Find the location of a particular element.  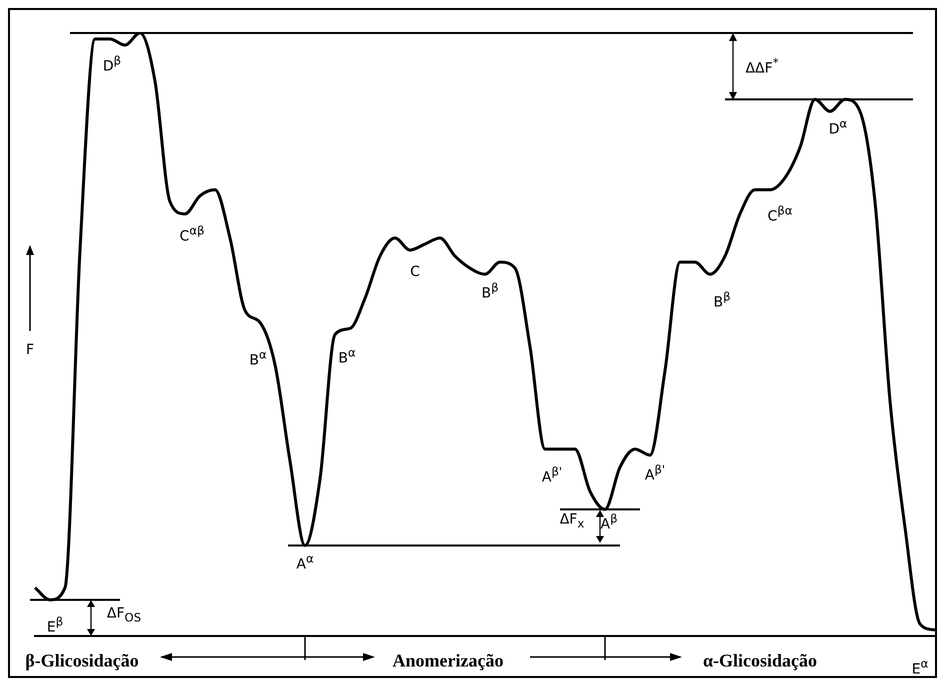

text: α-Glicosidação is located at coordinates (760, 661).